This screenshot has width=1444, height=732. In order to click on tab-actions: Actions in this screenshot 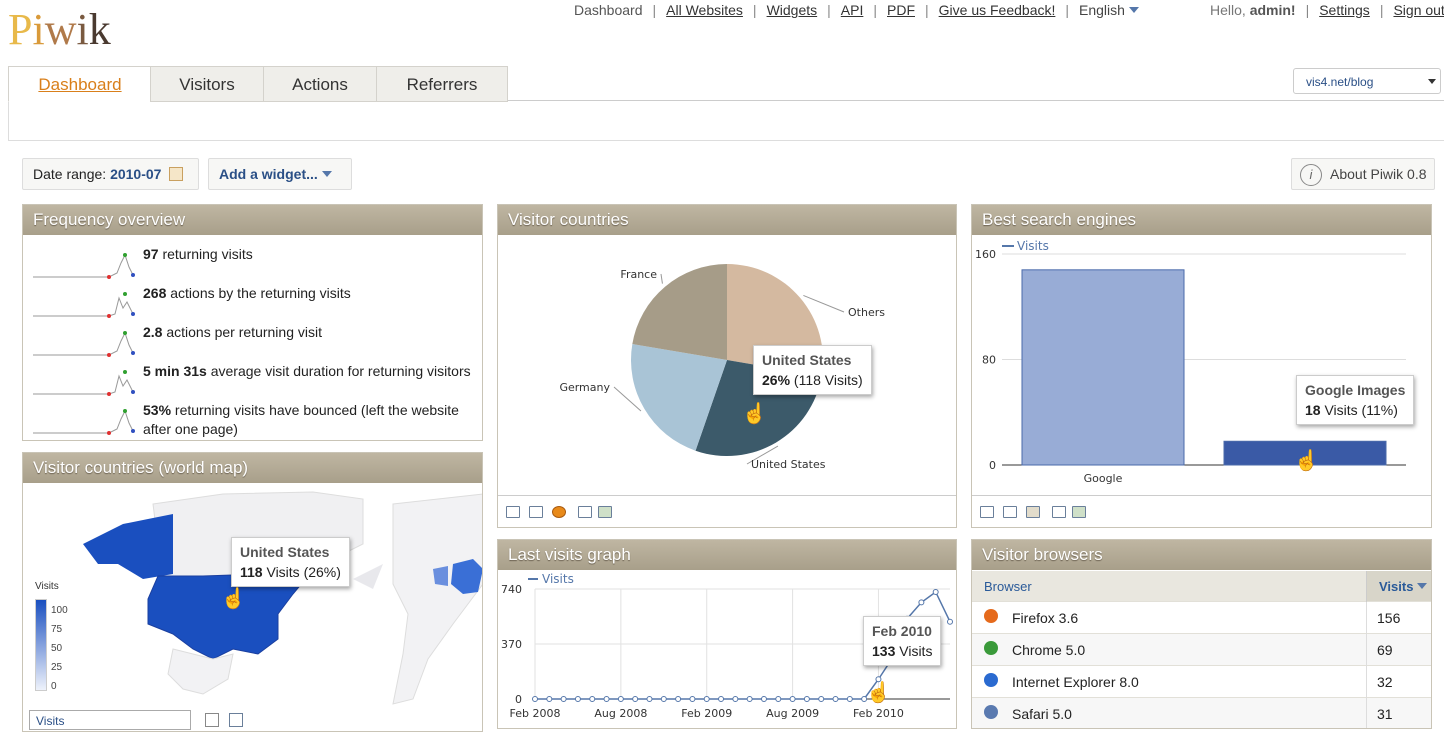, I will do `click(320, 84)`.